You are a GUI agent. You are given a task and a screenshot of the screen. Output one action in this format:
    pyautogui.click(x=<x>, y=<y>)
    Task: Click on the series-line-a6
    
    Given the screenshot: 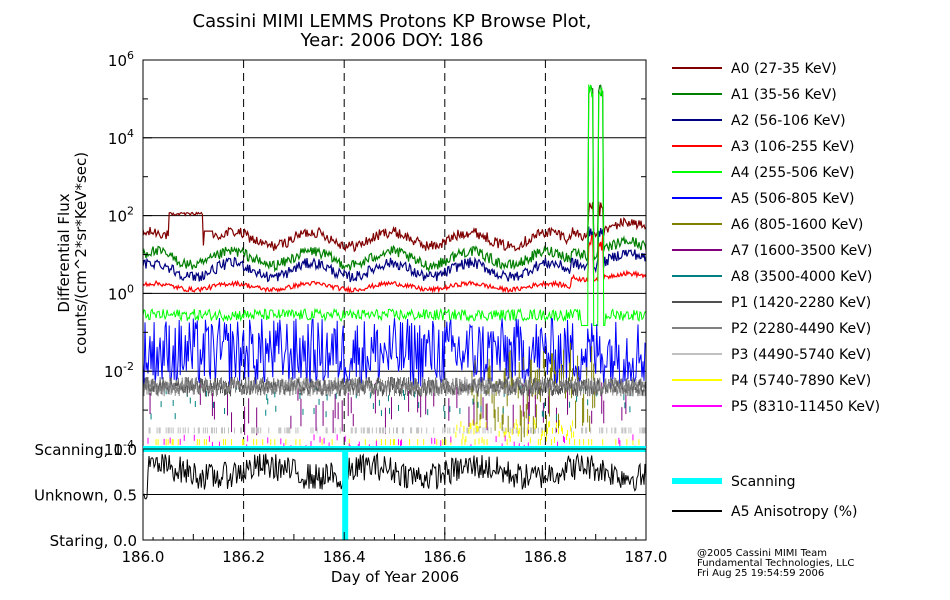 What is the action you would take?
    pyautogui.click(x=533, y=392)
    